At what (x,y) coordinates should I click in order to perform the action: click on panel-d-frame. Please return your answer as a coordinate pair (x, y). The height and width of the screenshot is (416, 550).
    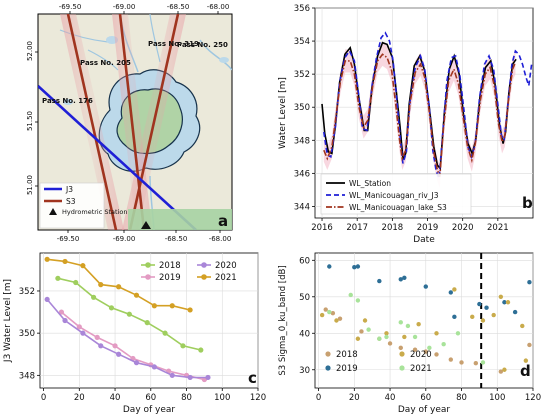
    Looking at the image, I should click on (424, 320).